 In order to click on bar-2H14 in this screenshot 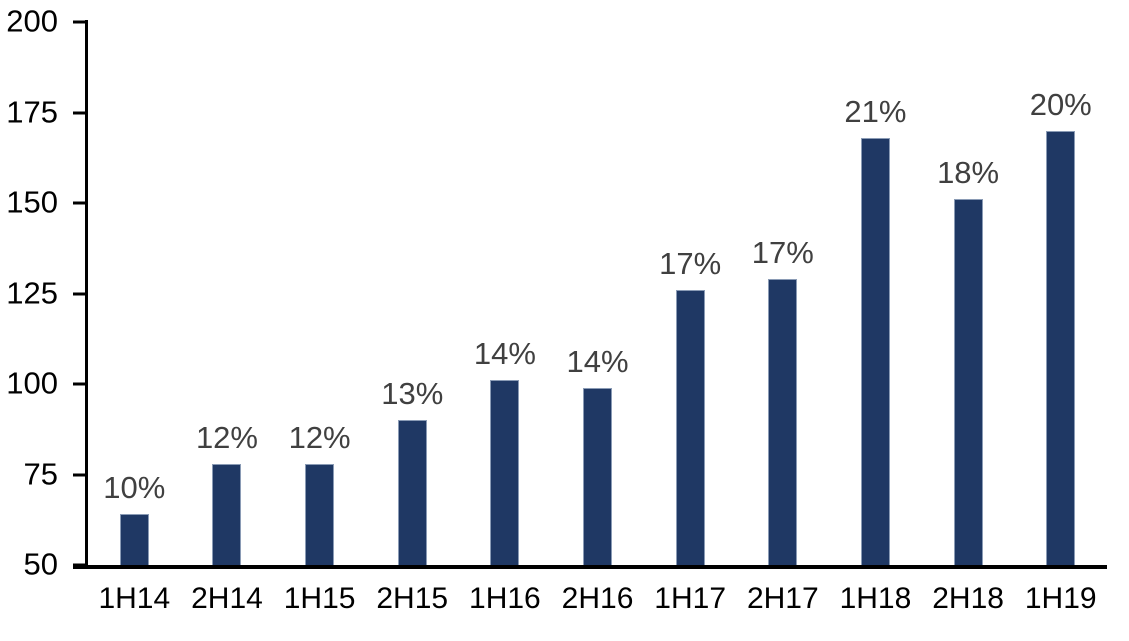, I will do `click(227, 514)`.